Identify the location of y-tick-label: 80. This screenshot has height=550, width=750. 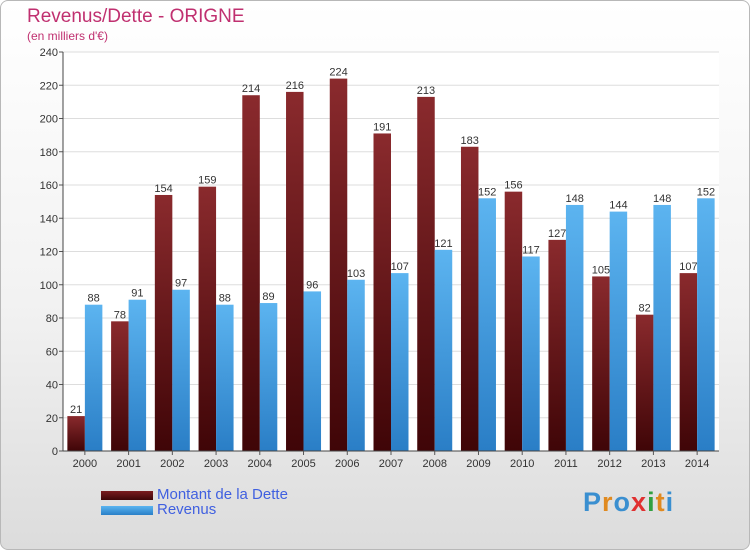
(52, 319).